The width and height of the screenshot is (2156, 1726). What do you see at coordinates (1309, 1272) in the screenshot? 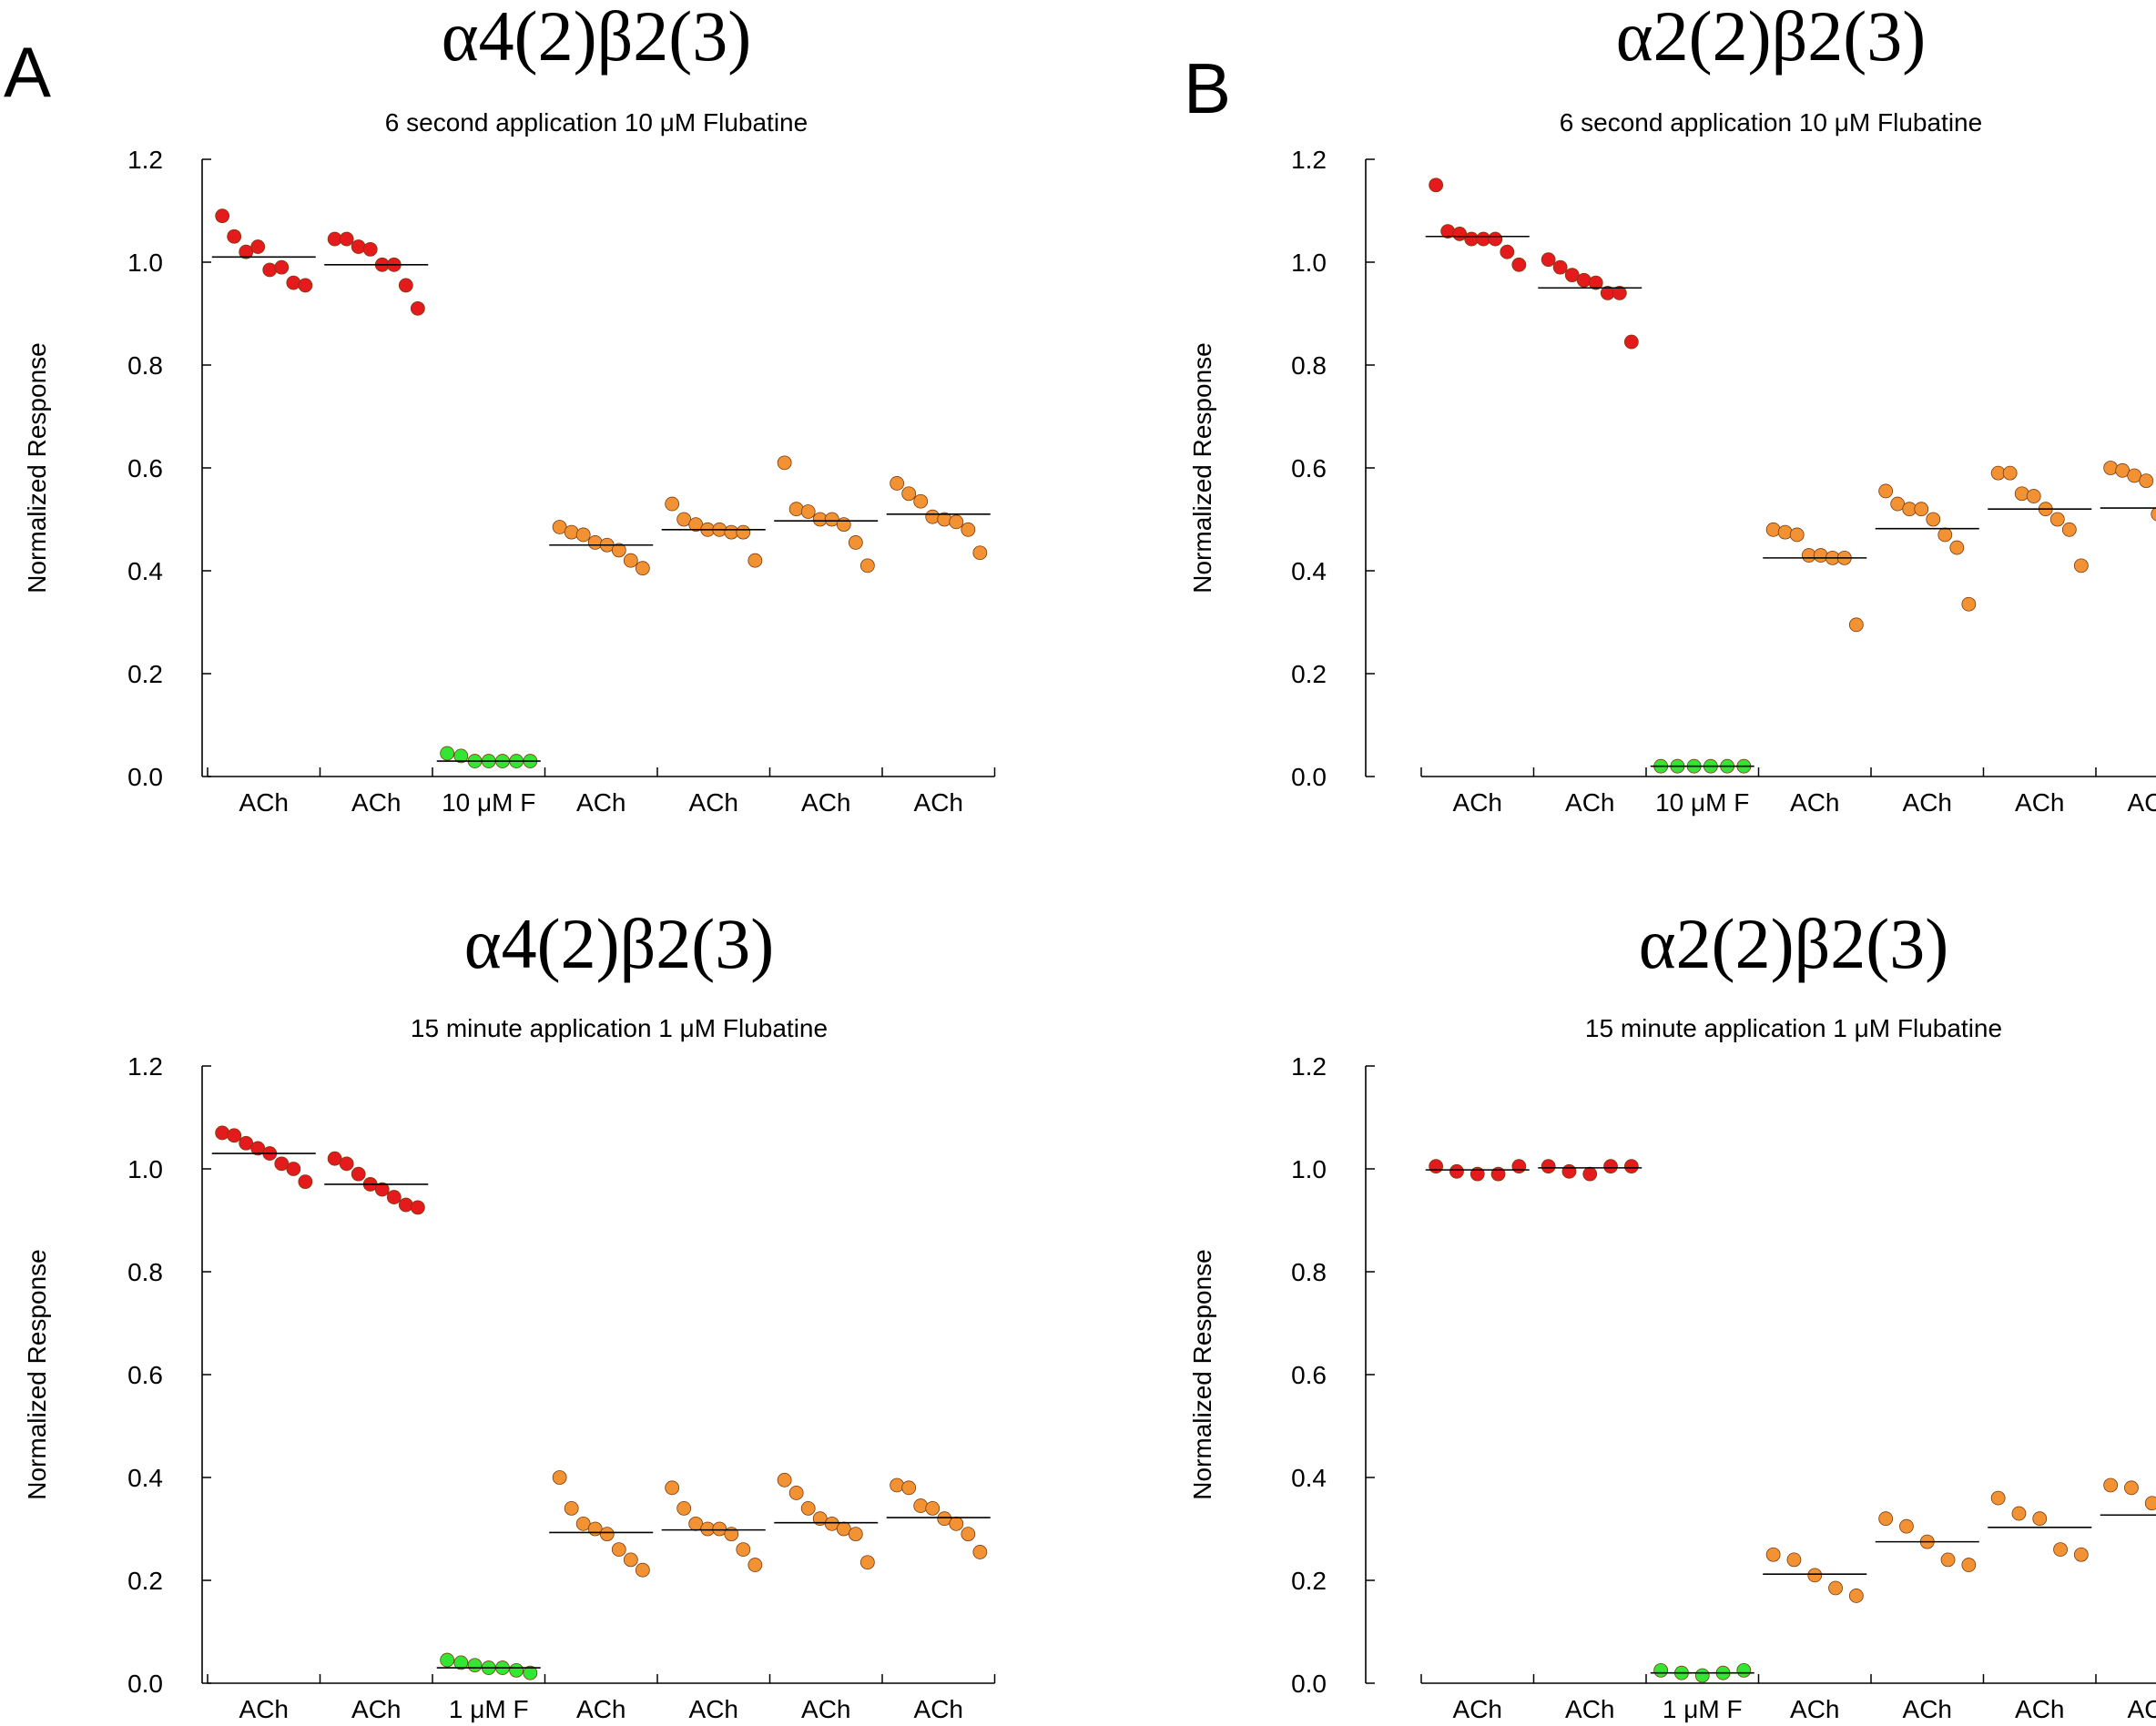
I see `y-tick-label: 0.8` at bounding box center [1309, 1272].